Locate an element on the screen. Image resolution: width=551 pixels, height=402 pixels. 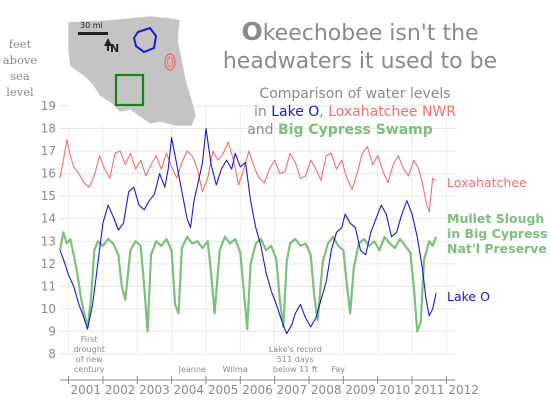
x-tick-label: 2010 is located at coordinates (395, 390).